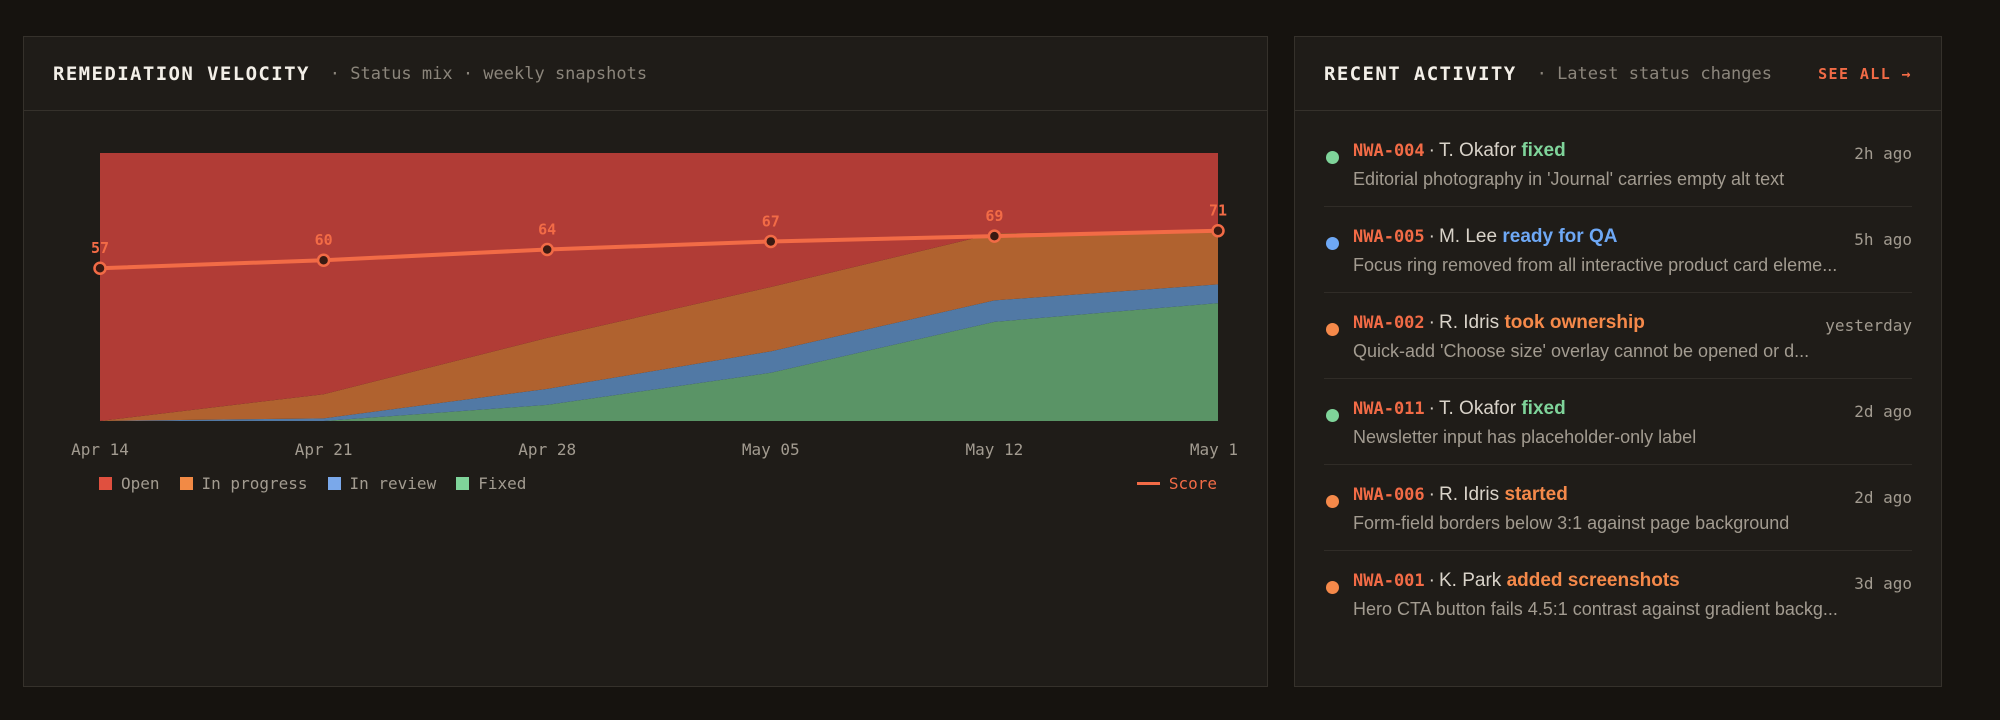  Describe the element at coordinates (547, 449) in the screenshot. I see `x-tick-label: Apr 28` at that location.